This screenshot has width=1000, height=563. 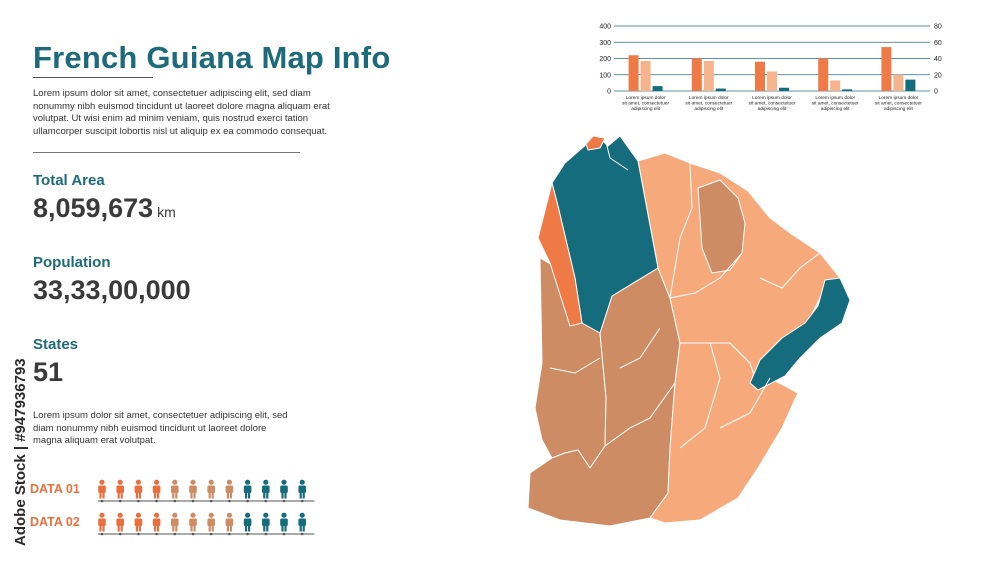 What do you see at coordinates (595, 143) in the screenshot?
I see `map-region-tip` at bounding box center [595, 143].